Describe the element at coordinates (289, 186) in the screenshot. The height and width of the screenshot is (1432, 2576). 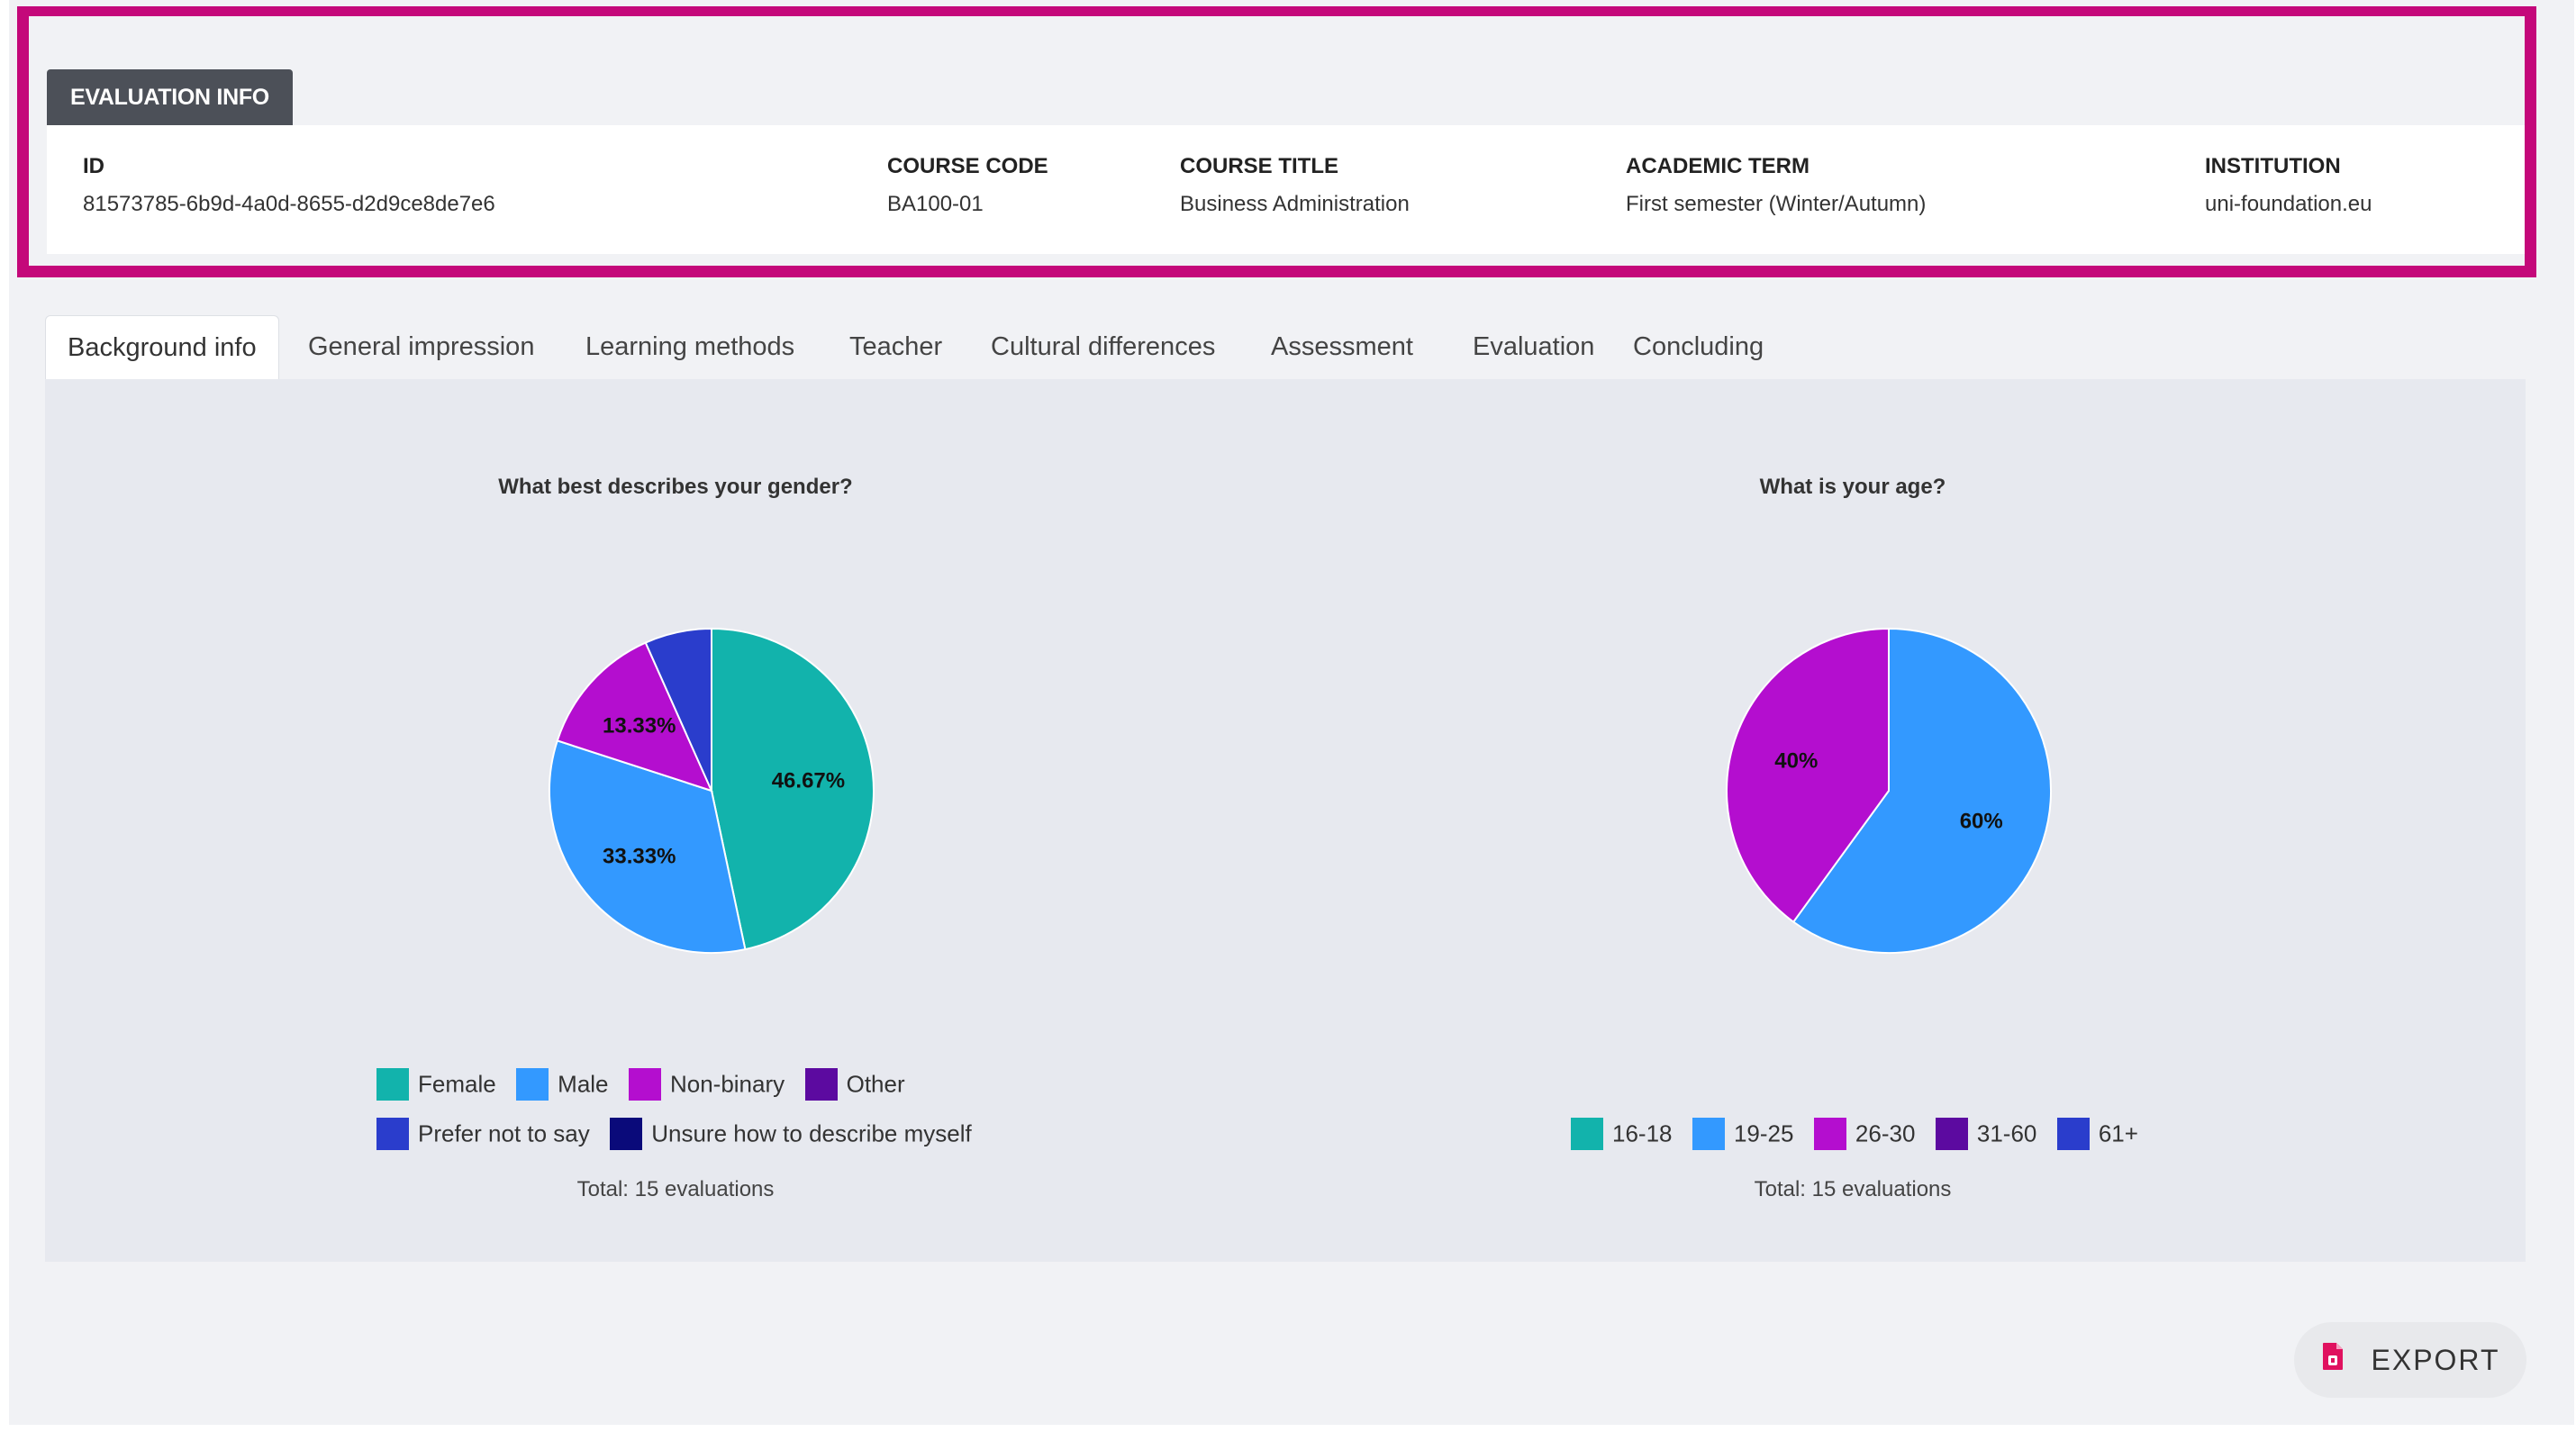
I see `info-field-id: ID 81573785-6b9d-4a0d-8655-d2d9ce8de7e6` at that location.